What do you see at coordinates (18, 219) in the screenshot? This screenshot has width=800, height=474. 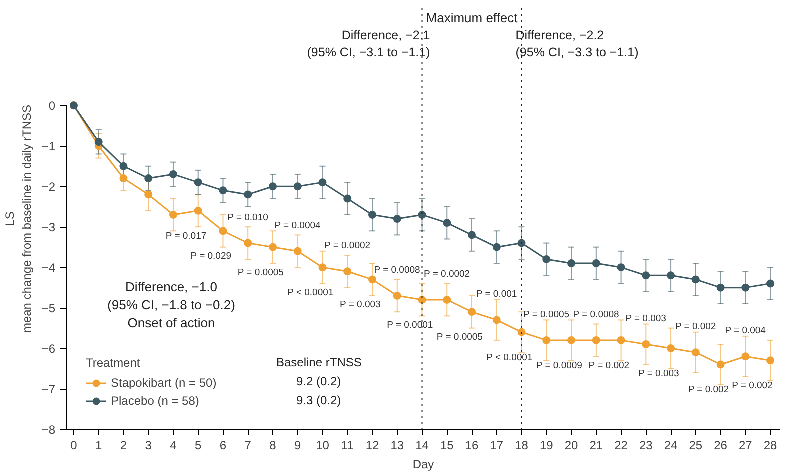 I see `y-axis-title: LS mean change from baseline in daily rTNSS` at bounding box center [18, 219].